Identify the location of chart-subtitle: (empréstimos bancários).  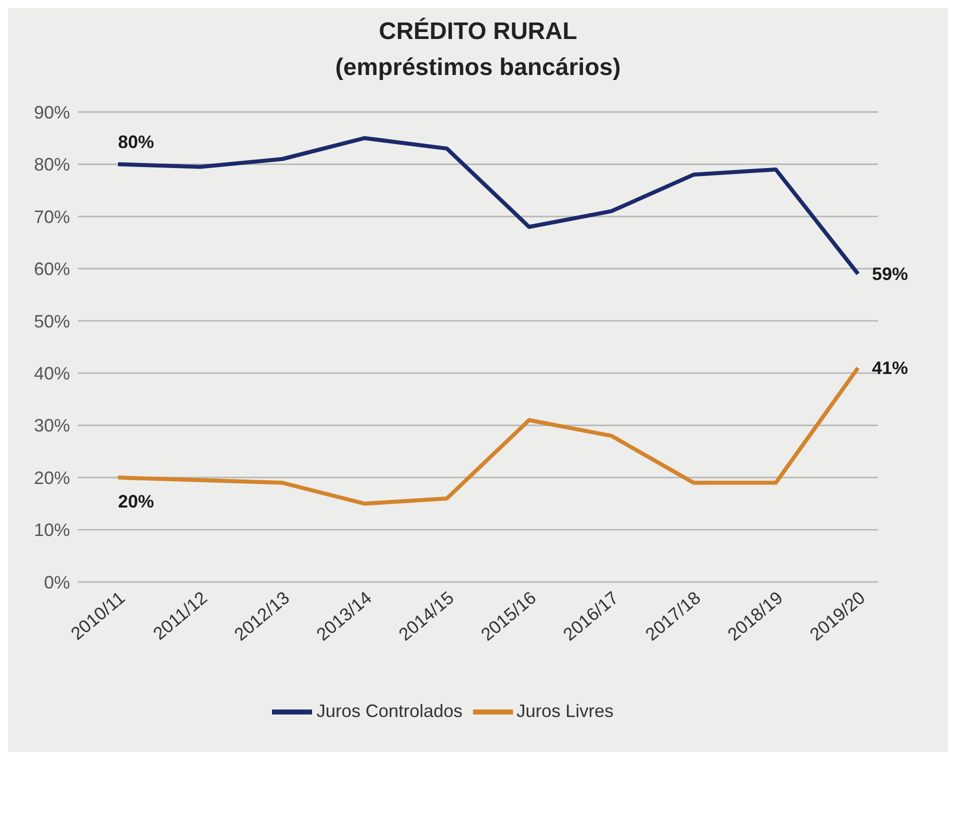
(478, 68).